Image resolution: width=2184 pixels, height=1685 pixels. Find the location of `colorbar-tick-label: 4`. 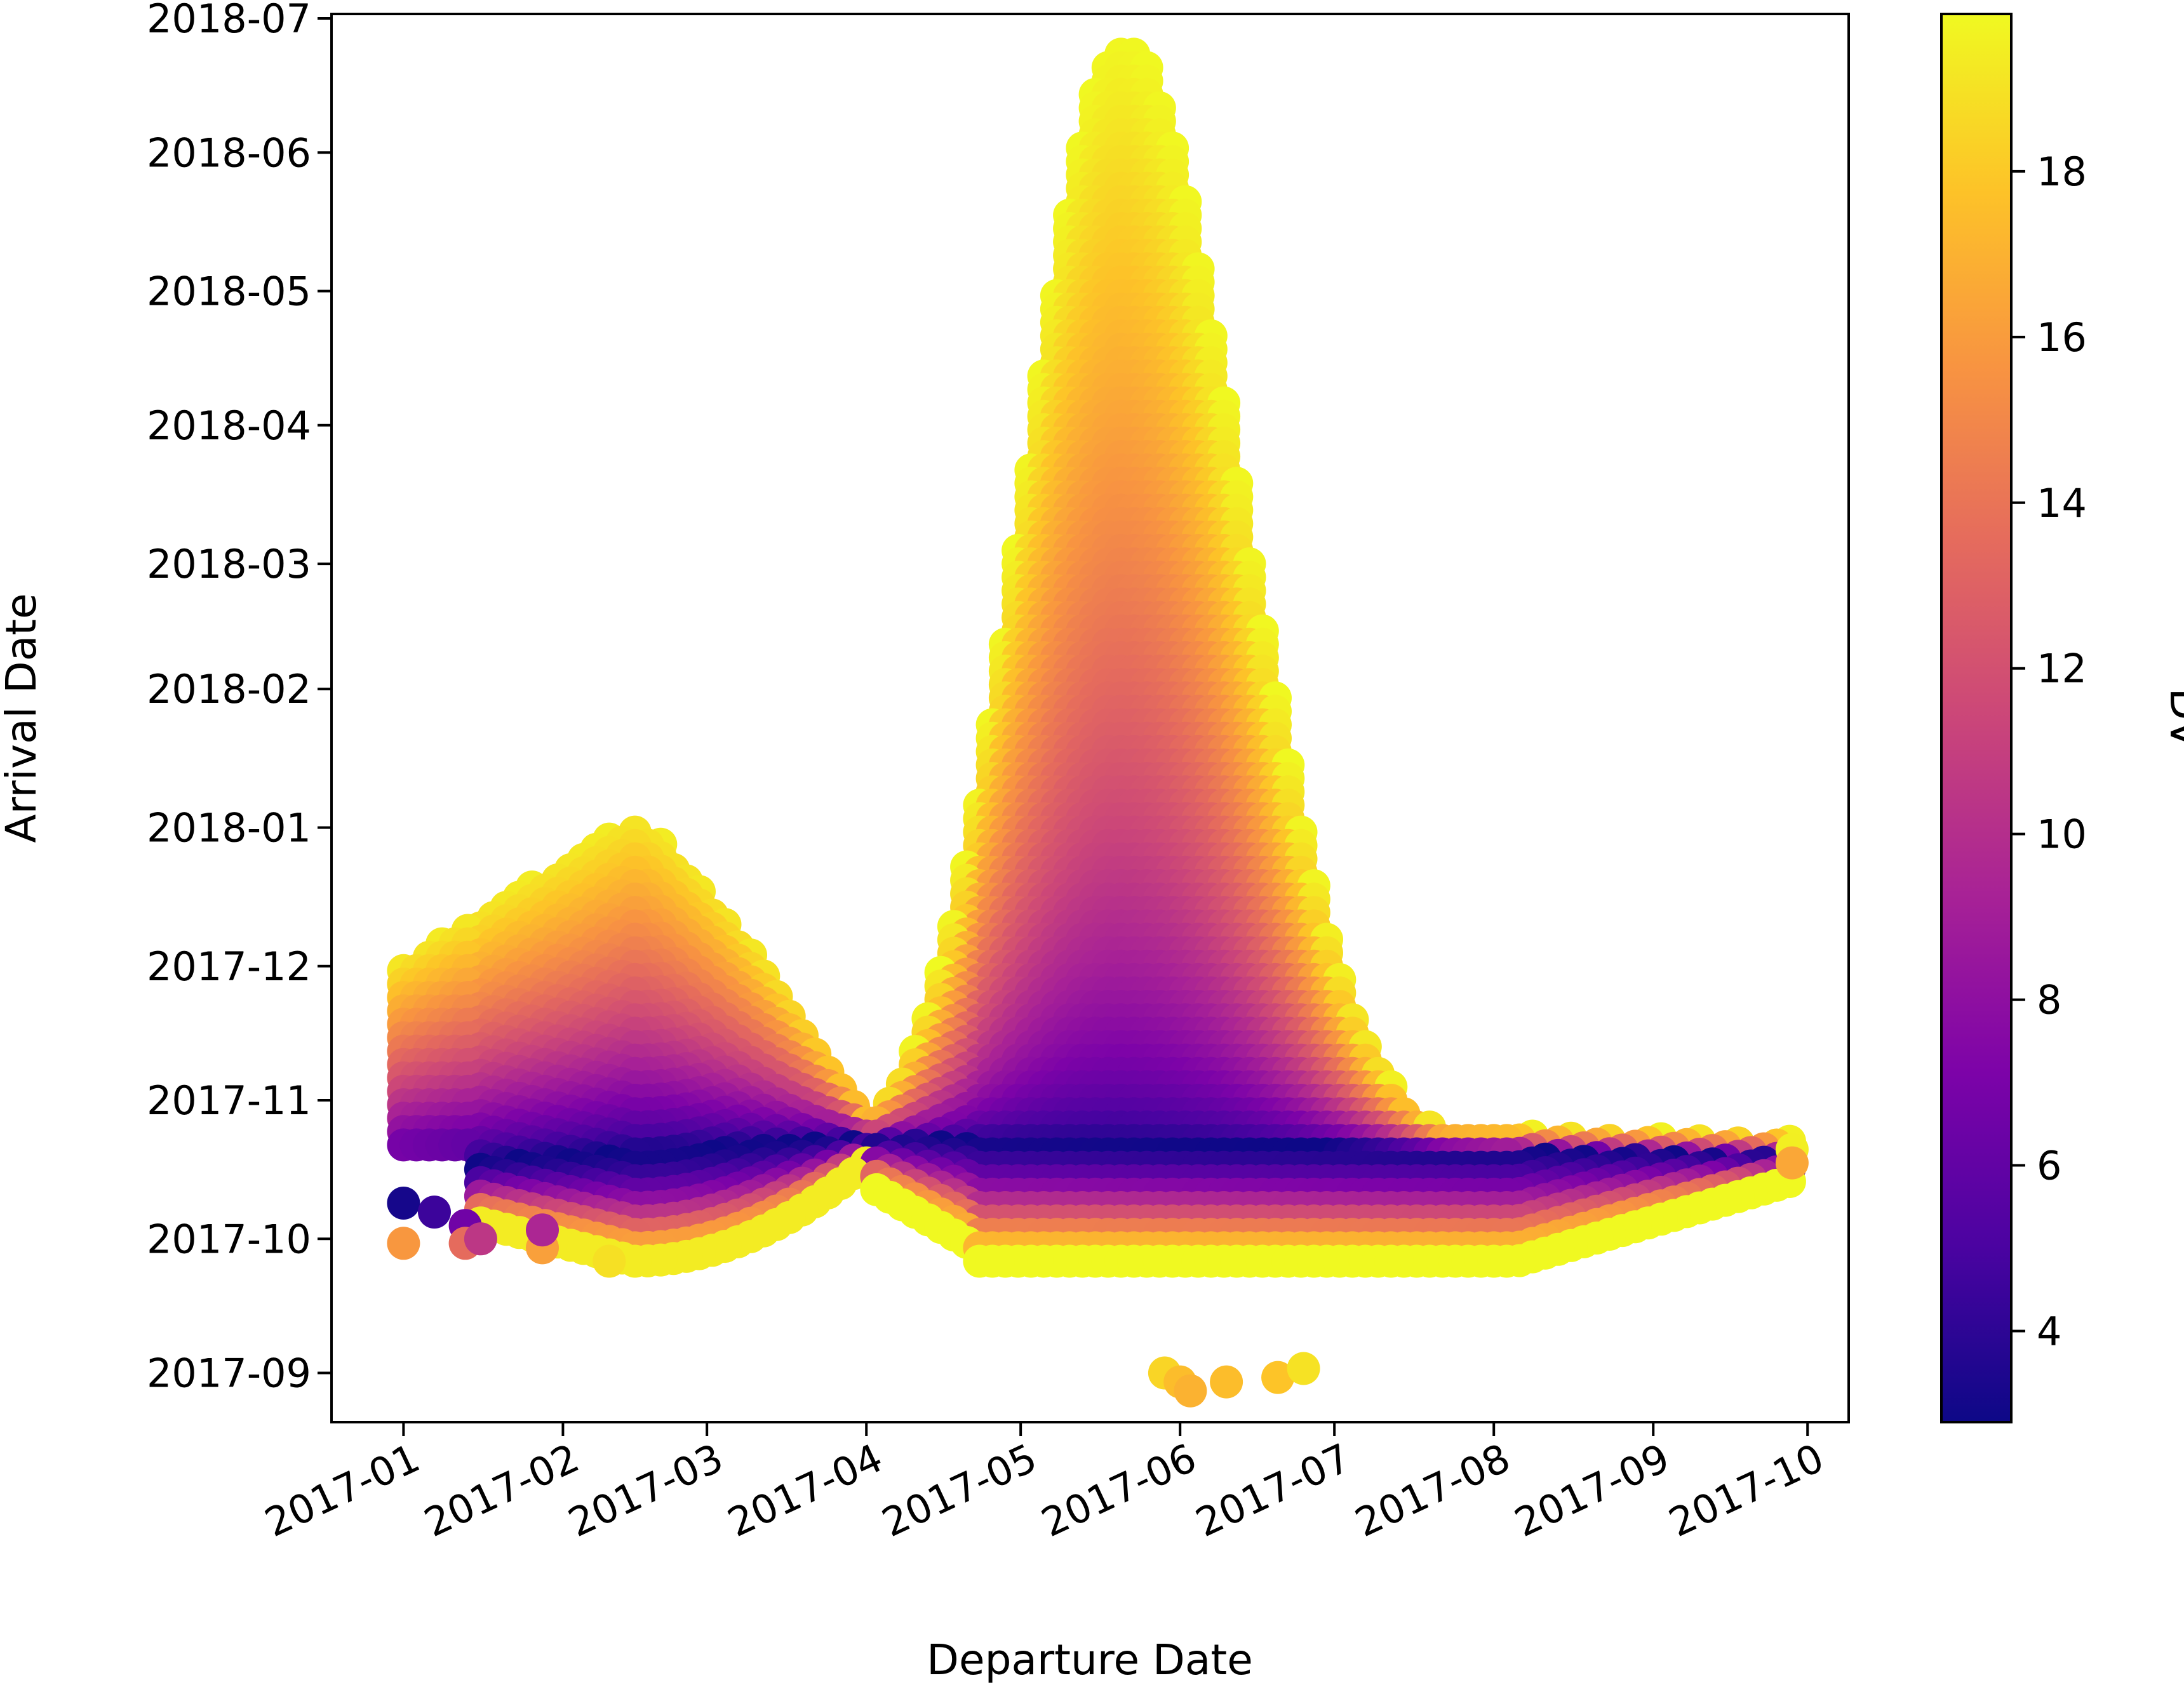

colorbar-tick-label: 4 is located at coordinates (2049, 1331).